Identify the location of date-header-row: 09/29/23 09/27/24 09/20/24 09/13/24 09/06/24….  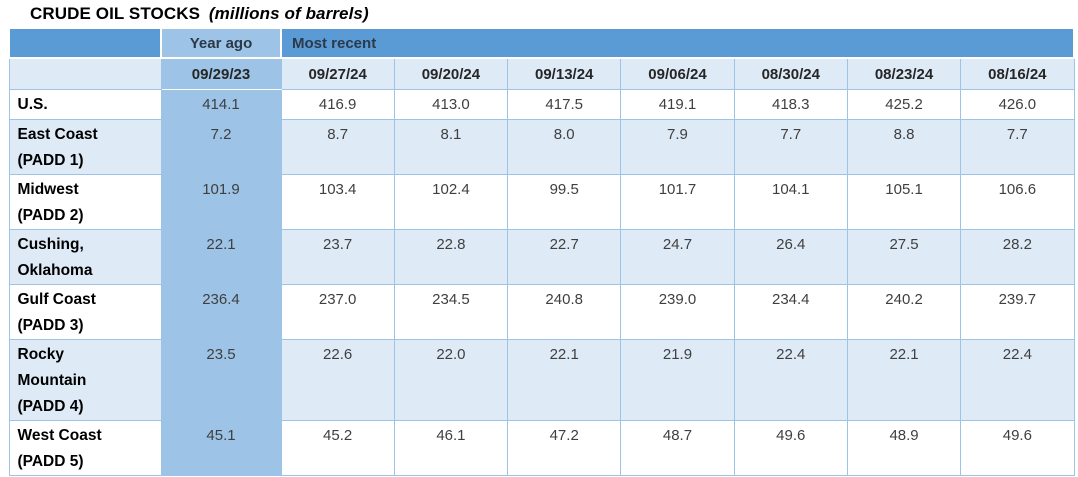
(541, 73).